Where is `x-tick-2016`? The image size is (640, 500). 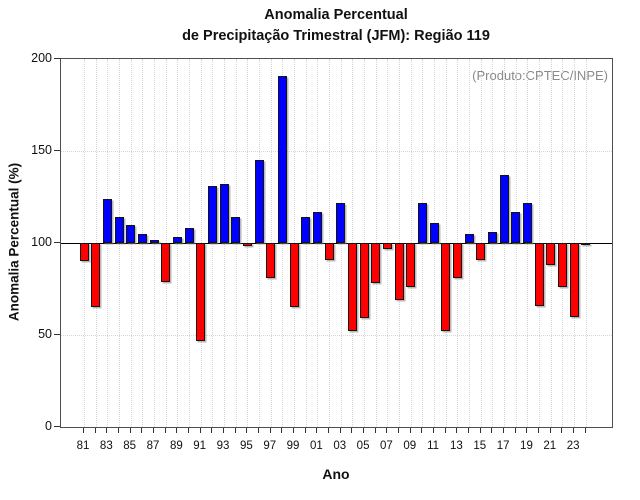
x-tick-2016 is located at coordinates (492, 430).